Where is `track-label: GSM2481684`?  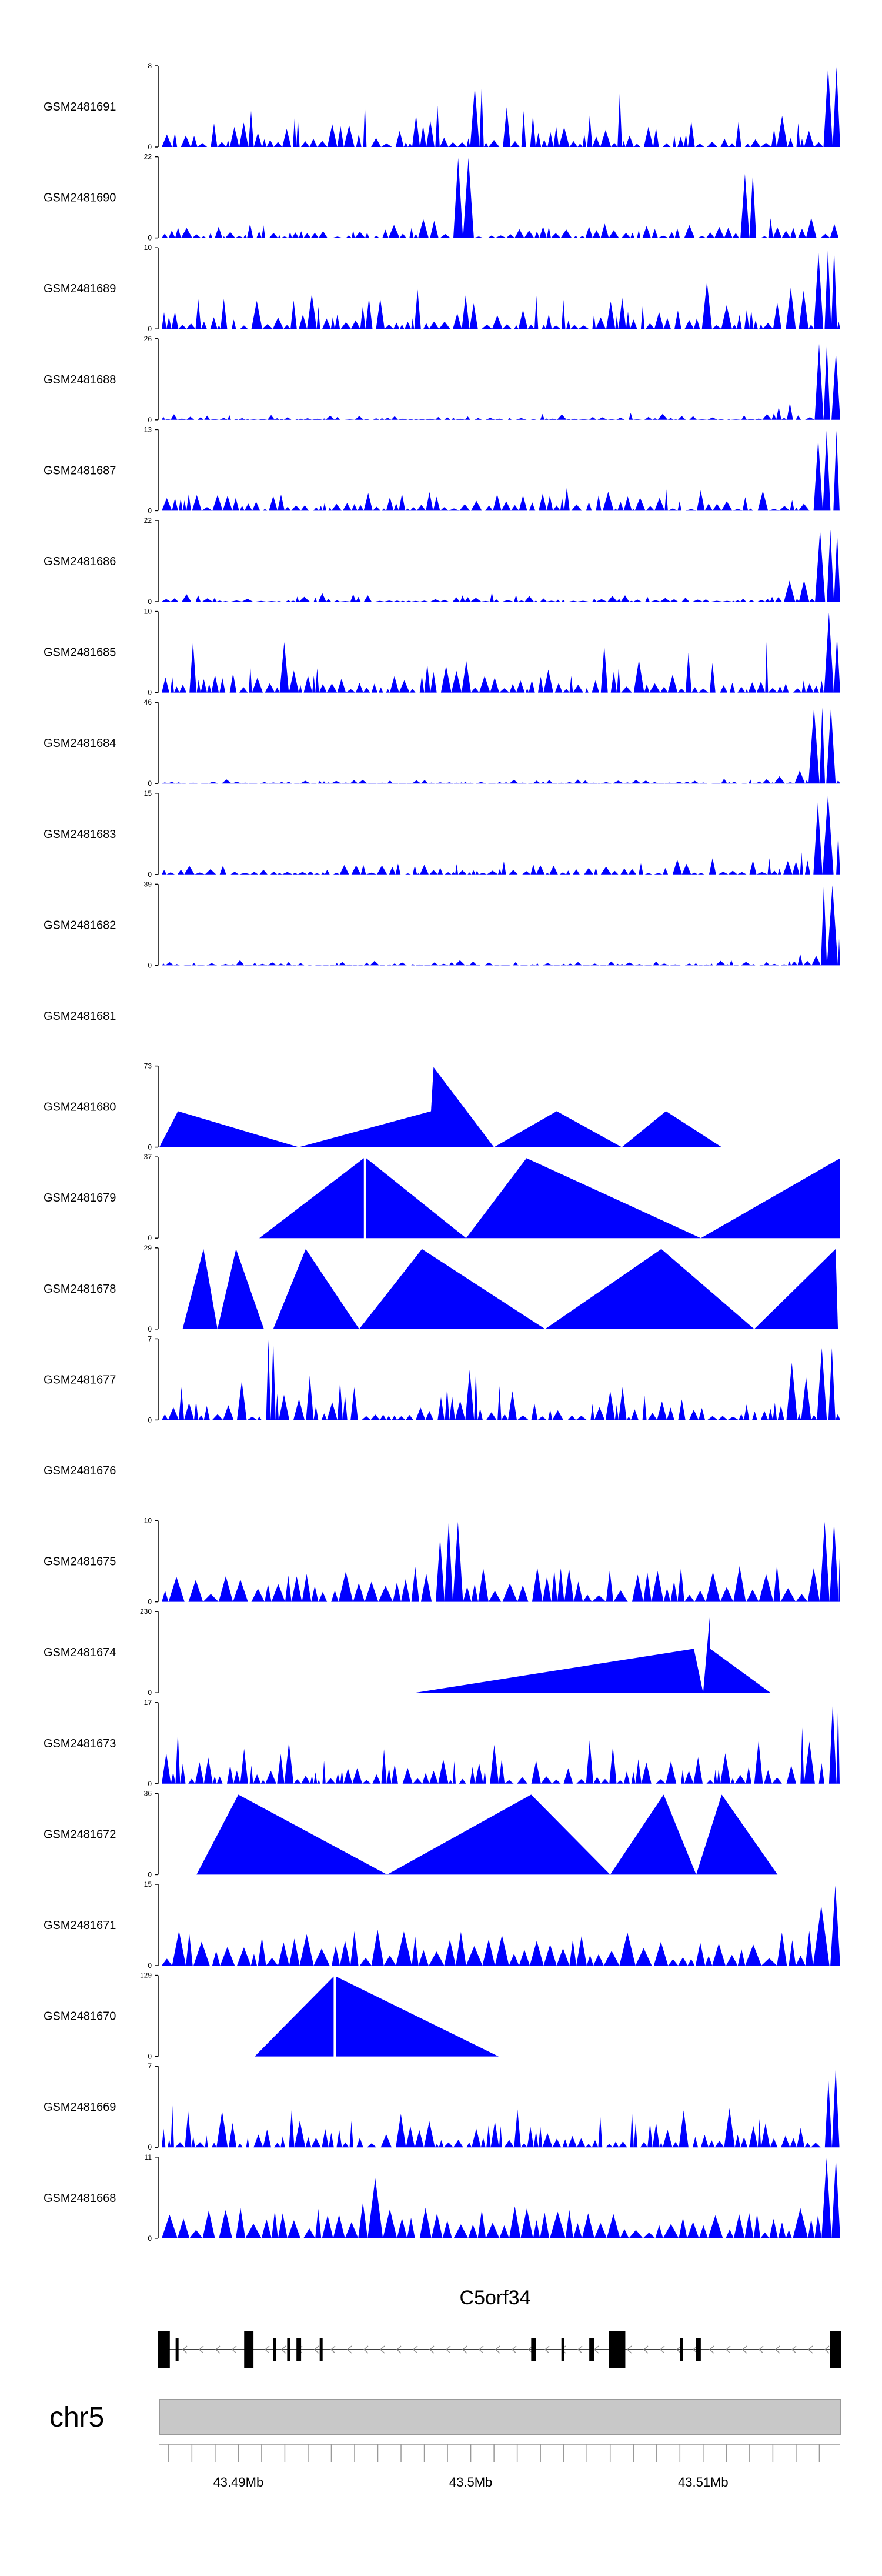
track-label: GSM2481684 is located at coordinates (80, 743).